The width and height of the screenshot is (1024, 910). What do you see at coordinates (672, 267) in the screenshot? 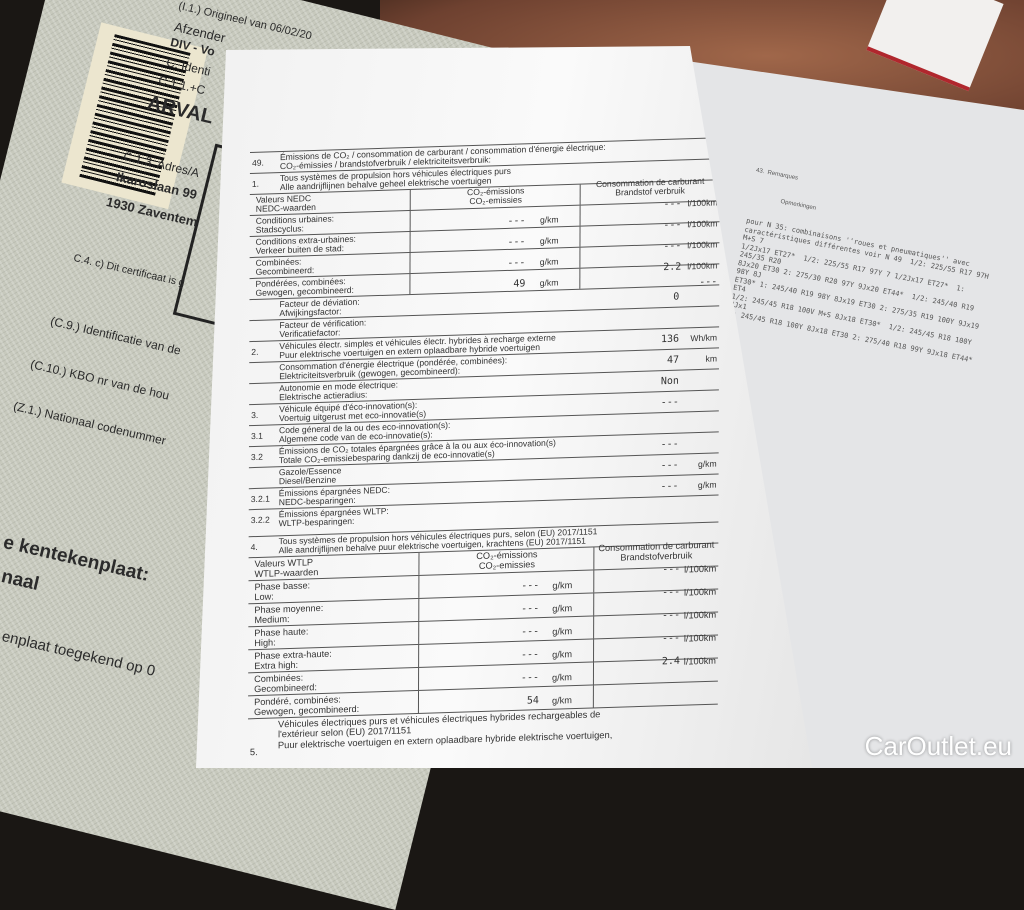
I see `fuel-value: 2.2` at bounding box center [672, 267].